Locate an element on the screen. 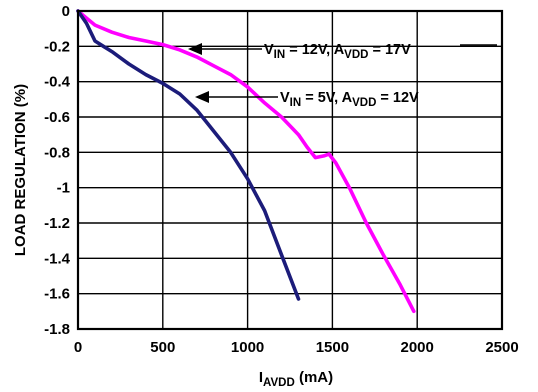 Image resolution: width=538 pixels, height=392 pixels. series-label-vin12: VIN = 12V, AVDD = 17V is located at coordinates (337, 51).